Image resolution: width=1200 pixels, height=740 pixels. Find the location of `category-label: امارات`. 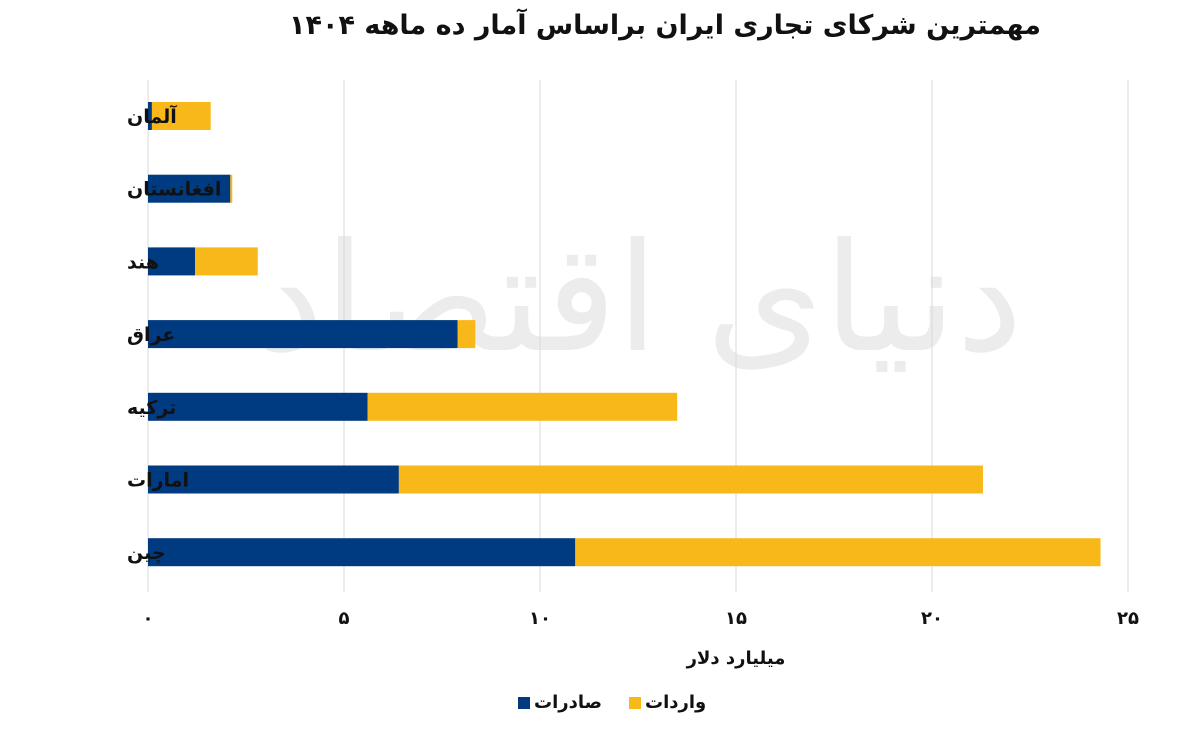

category-label: امارات is located at coordinates (158, 481).